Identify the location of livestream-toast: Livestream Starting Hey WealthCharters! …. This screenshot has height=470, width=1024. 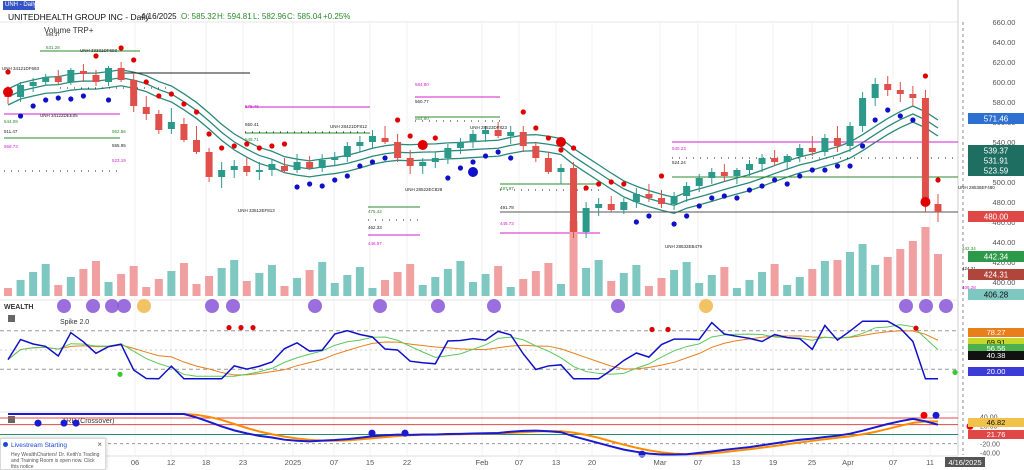
(53, 454).